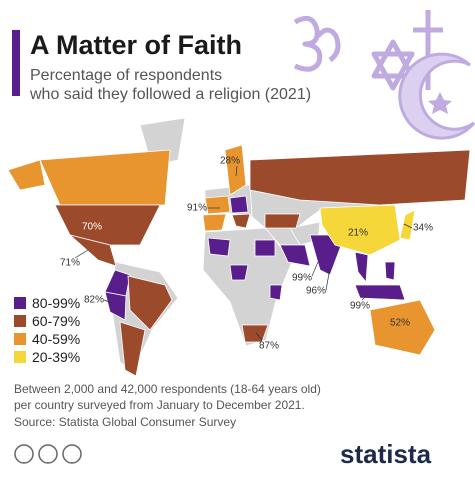 The height and width of the screenshot is (480, 475). I want to click on legend-label: 20-39%, so click(56, 357).